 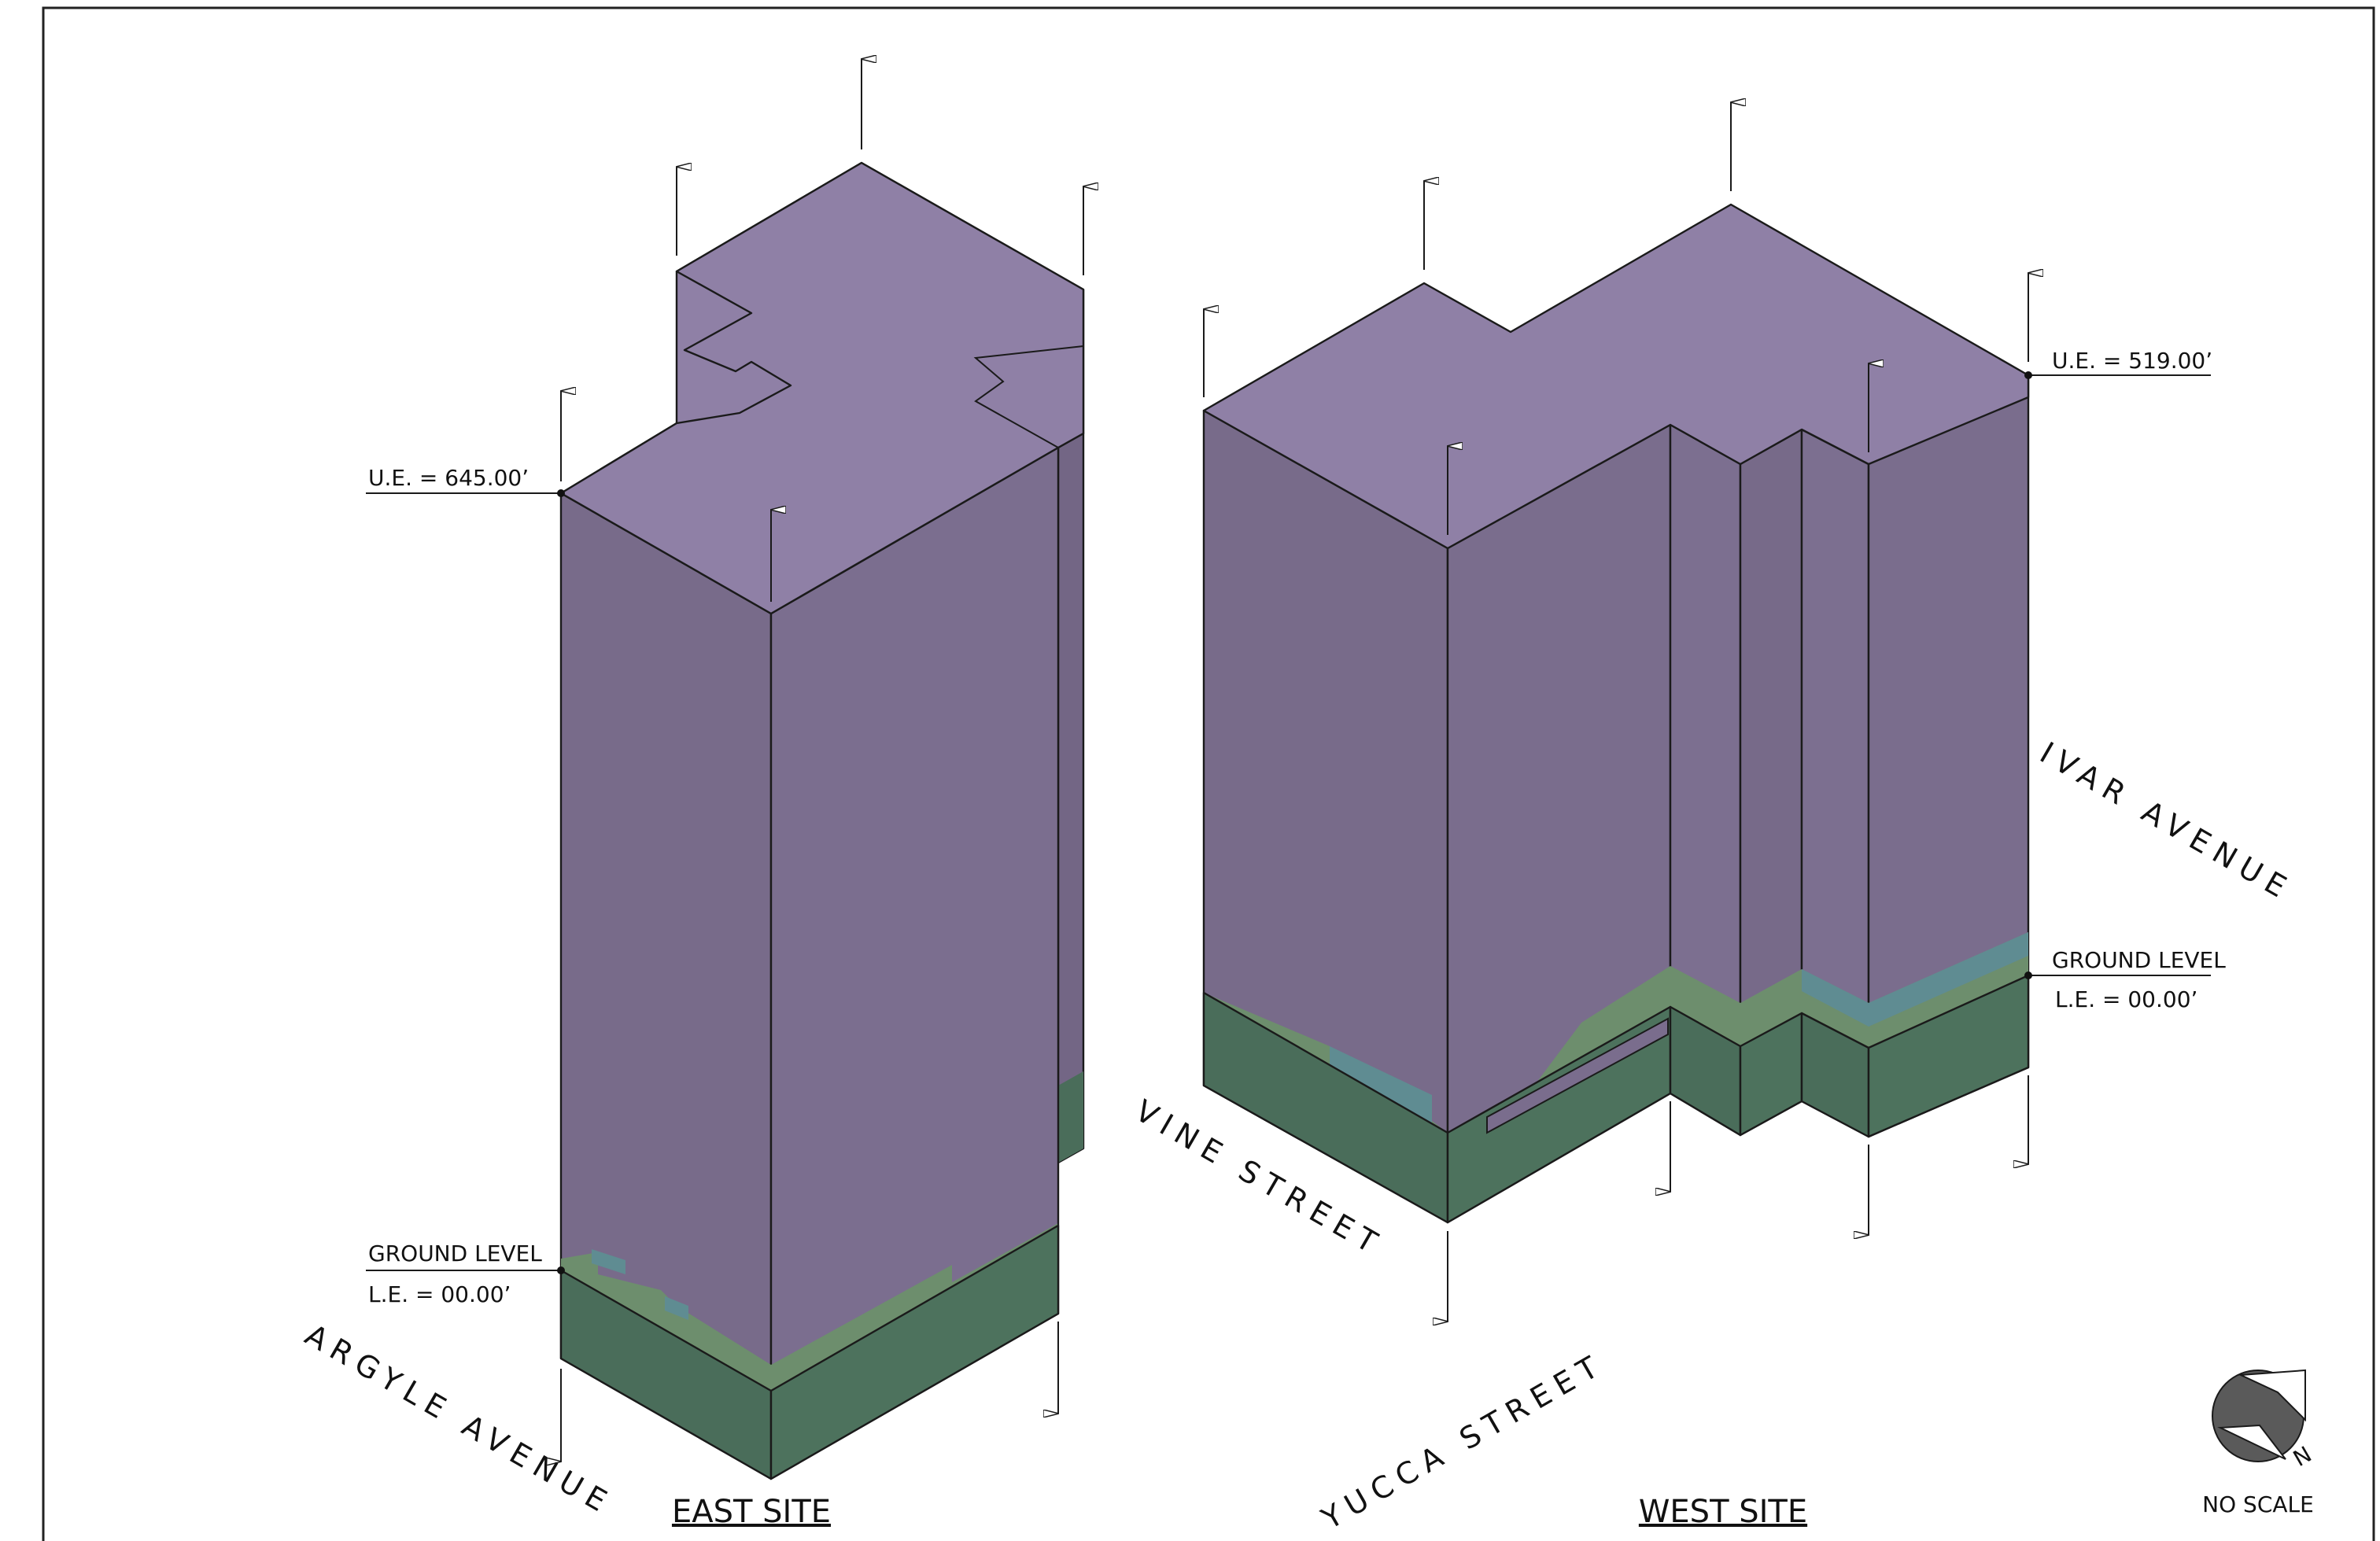 I want to click on west-ground-callout: GROUND LEVEL L.E. = 00.00’, so click(x=2125, y=979).